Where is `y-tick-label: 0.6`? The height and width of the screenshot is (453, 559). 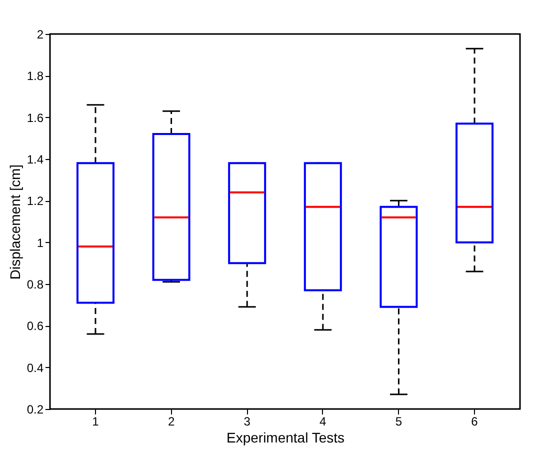 y-tick-label: 0.6 is located at coordinates (35, 326).